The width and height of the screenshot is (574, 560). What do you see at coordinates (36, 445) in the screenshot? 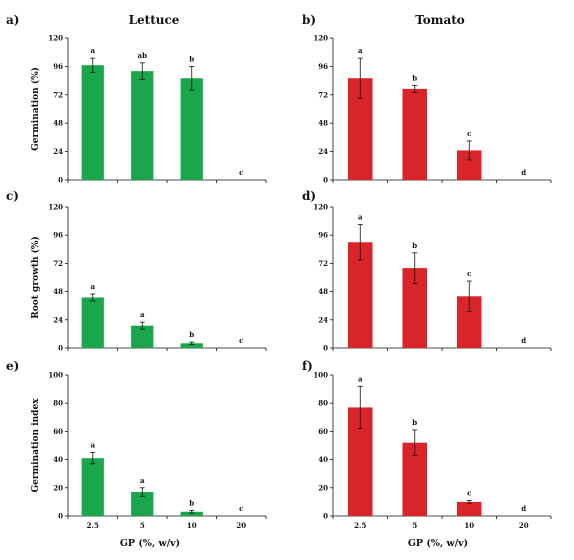
I see `y-axis-label: Germination index` at bounding box center [36, 445].